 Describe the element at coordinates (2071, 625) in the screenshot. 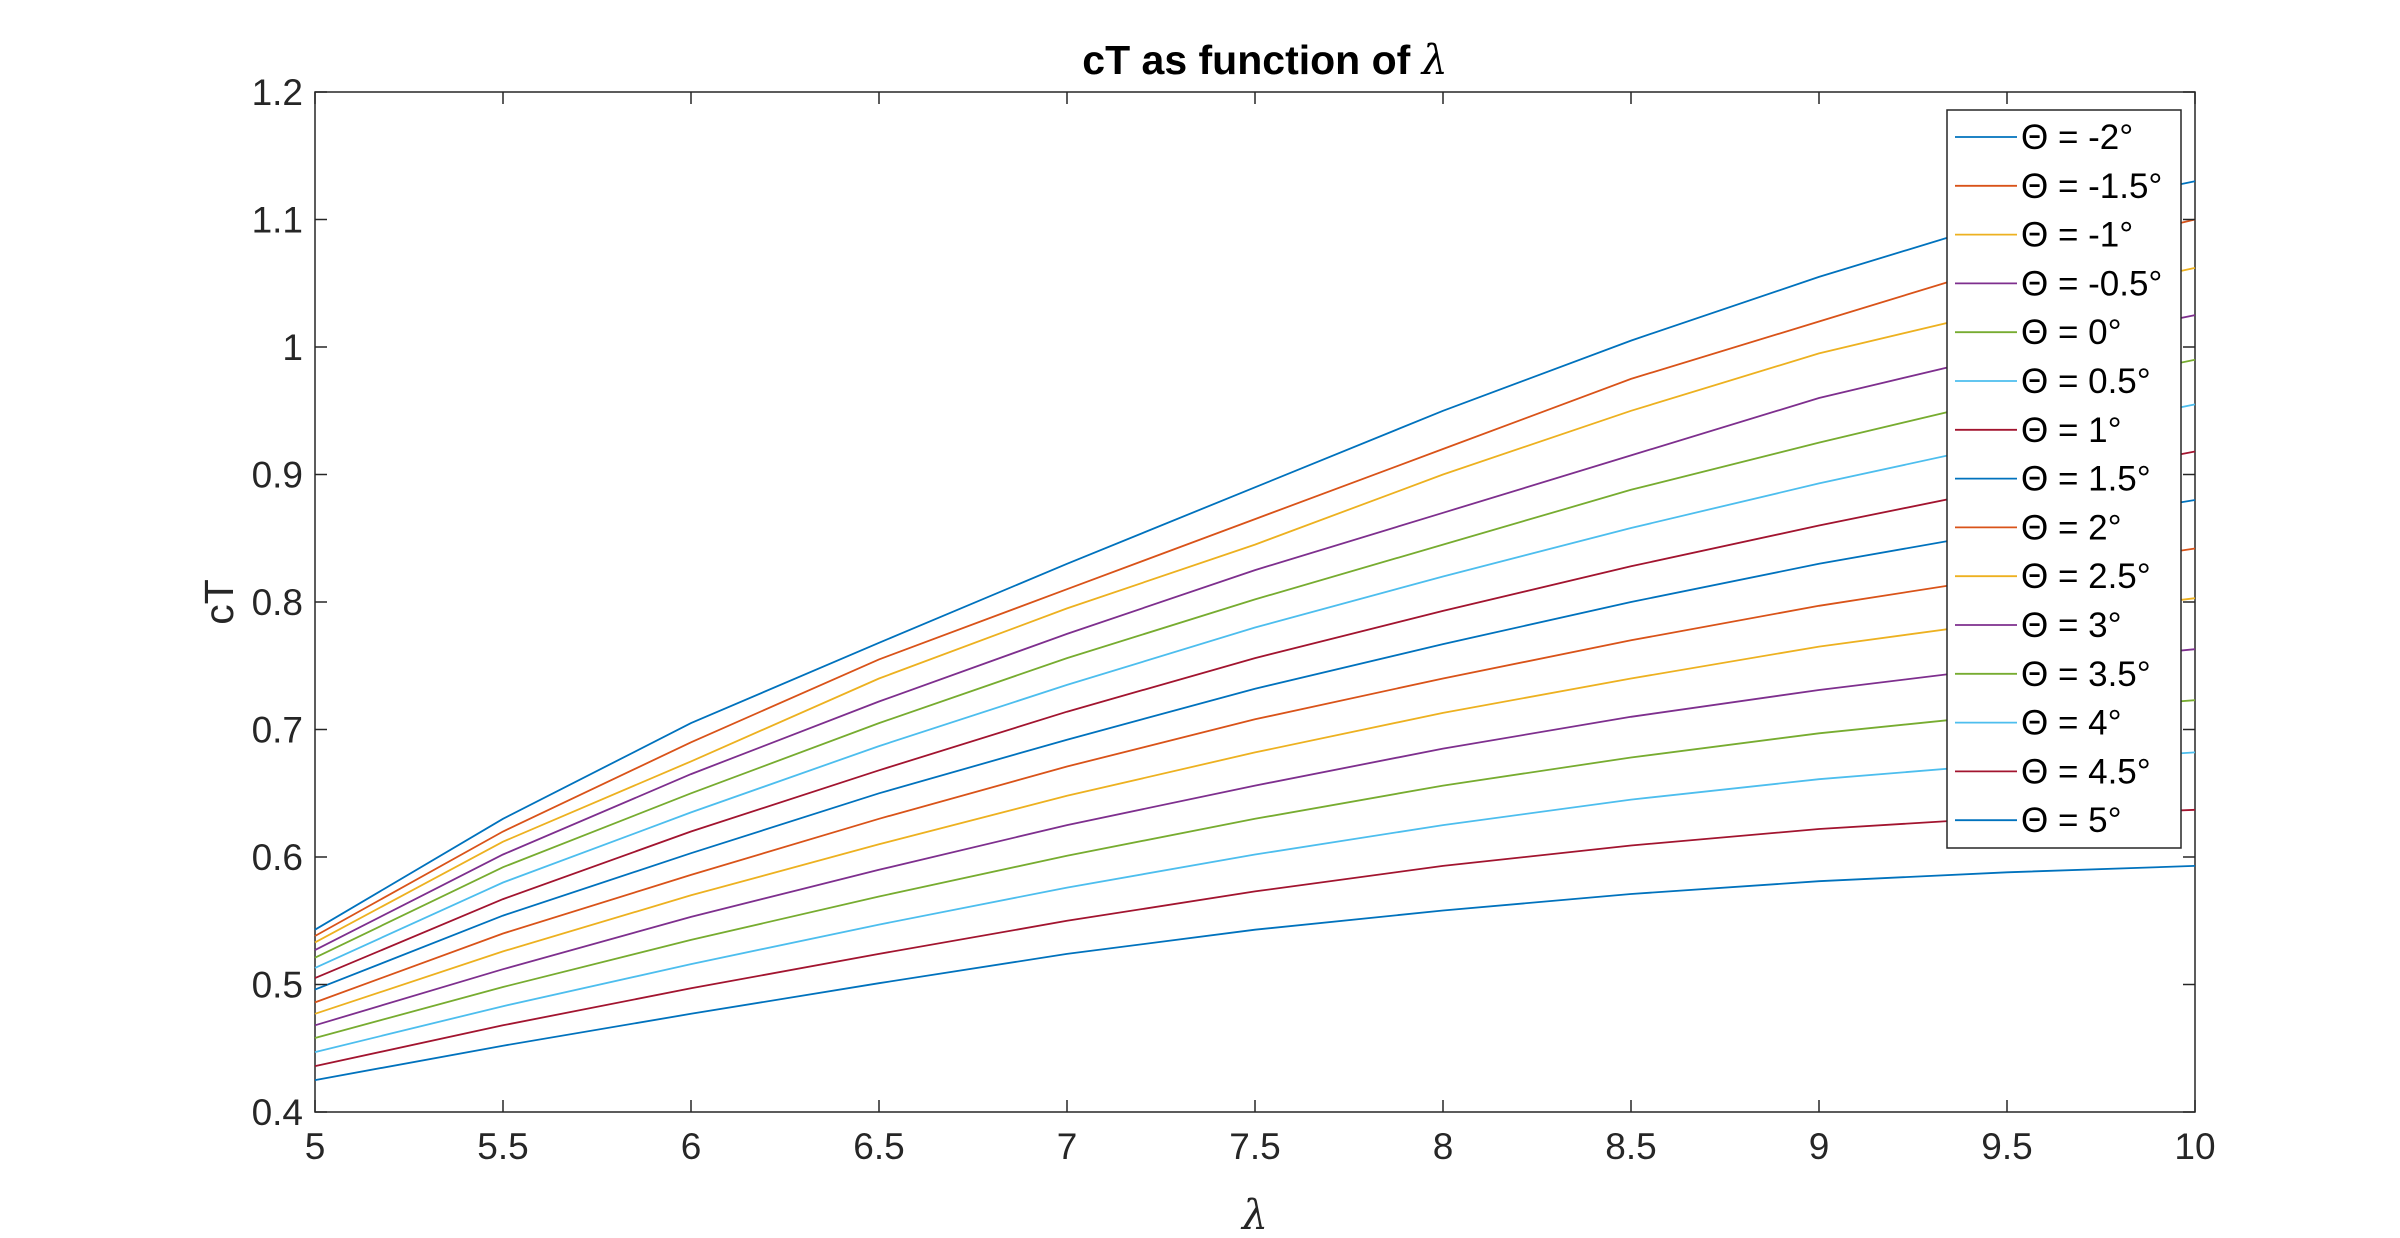

I see `legend-label: Θ = 3°` at that location.